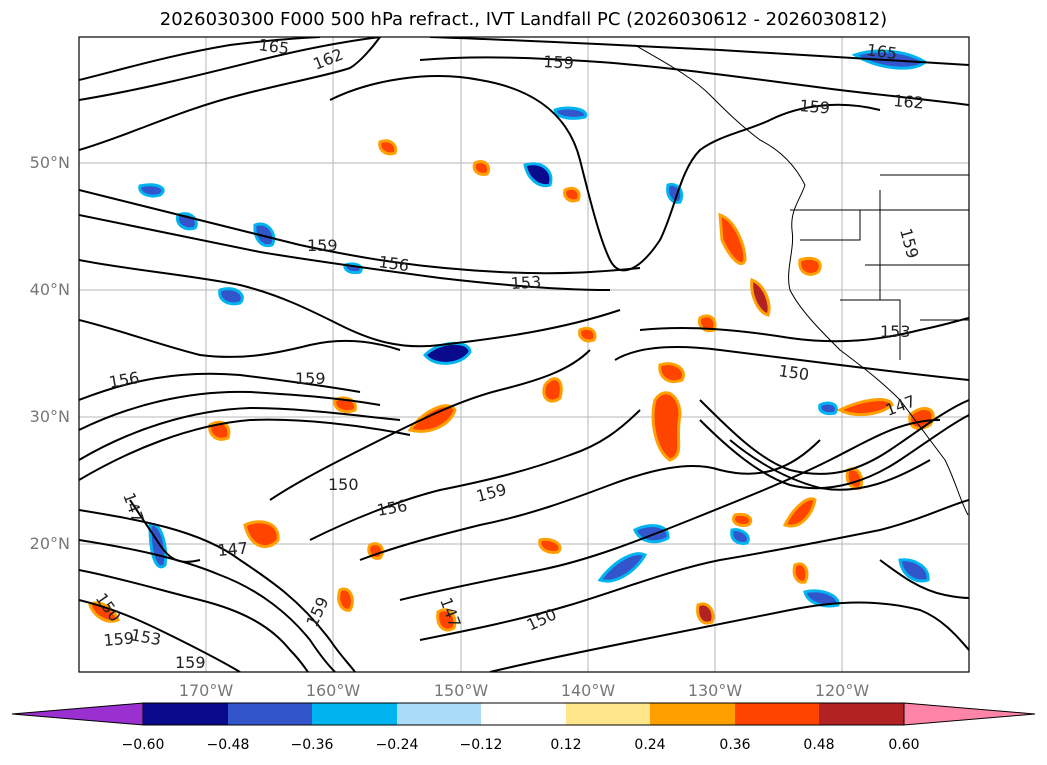 Image resolution: width=1047 pixels, height=765 pixels. Describe the element at coordinates (715, 690) in the screenshot. I see `lon-label-130w: 130°W` at that location.